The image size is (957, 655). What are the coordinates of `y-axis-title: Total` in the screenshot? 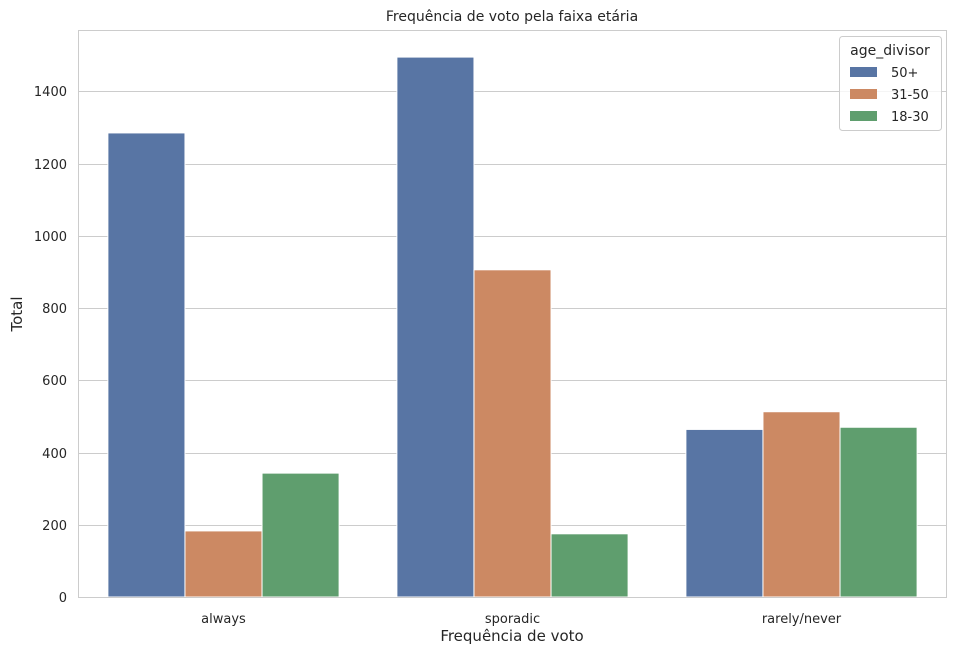 It's located at (17, 314).